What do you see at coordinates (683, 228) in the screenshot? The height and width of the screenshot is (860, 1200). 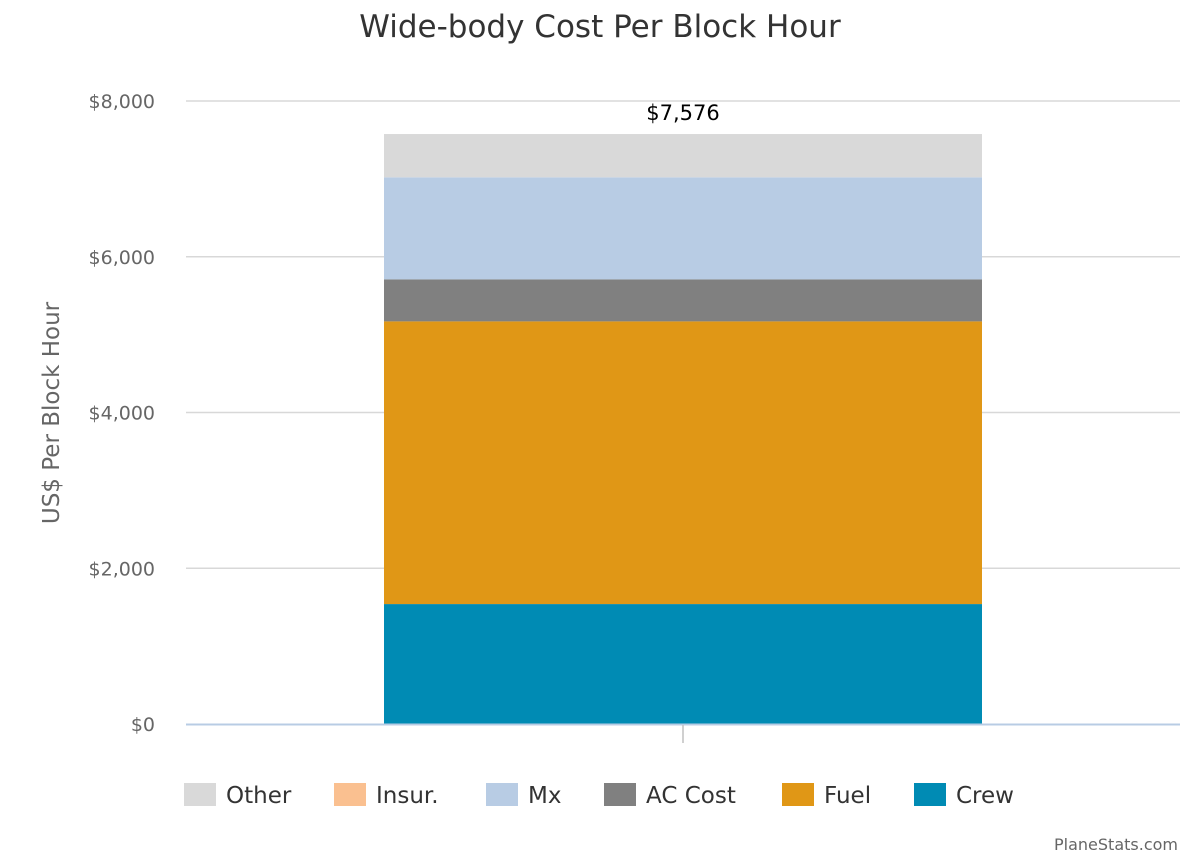 I see `bar-segment-mx` at bounding box center [683, 228].